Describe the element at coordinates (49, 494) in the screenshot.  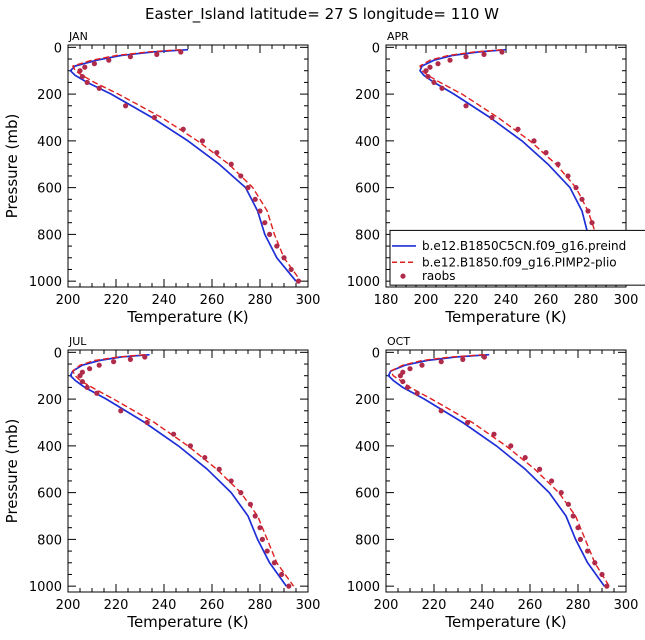
I see `y-tick-label: 600` at that location.